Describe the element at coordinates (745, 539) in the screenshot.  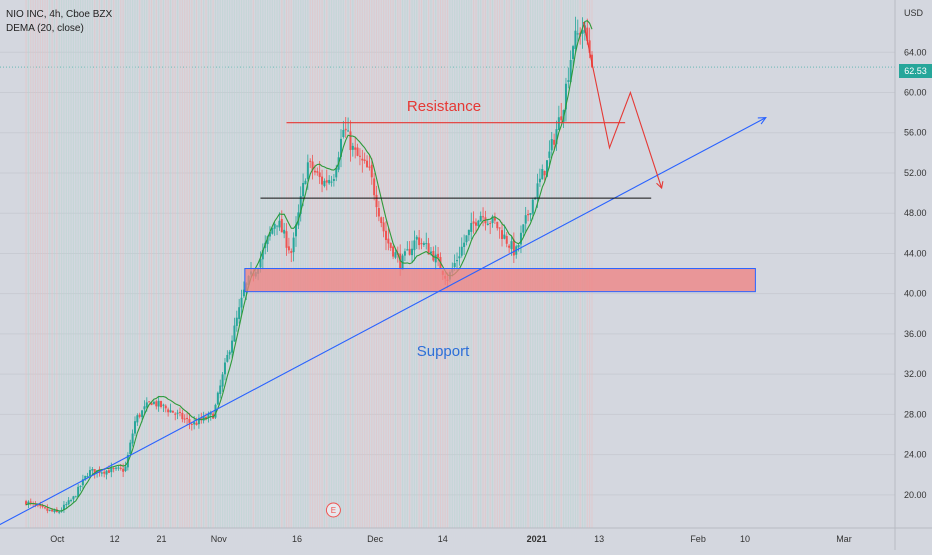
I see `x-tick-label: 10` at that location.